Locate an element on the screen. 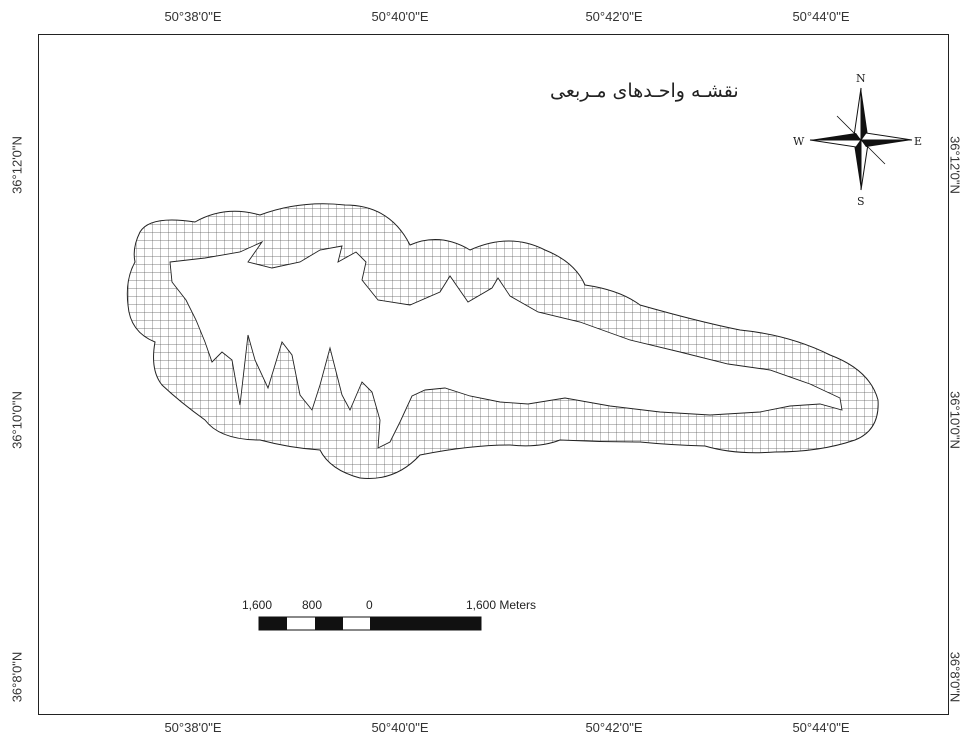 The height and width of the screenshot is (749, 968). longitude-label-top: 50°44'0"E is located at coordinates (821, 16).